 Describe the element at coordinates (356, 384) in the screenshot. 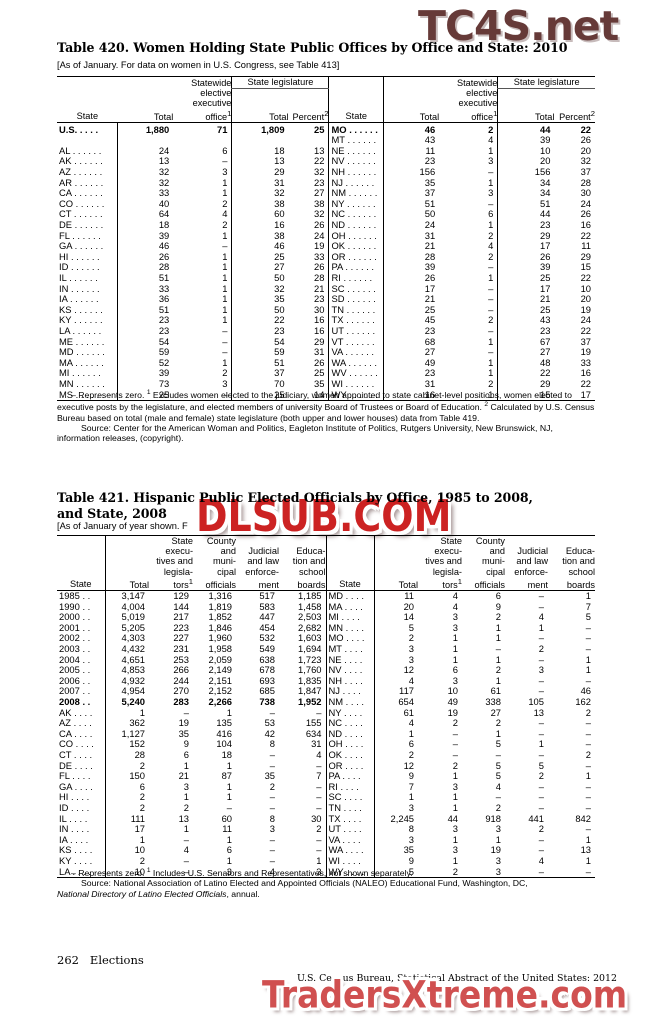

I see `row-state-right: WI . . . . . .` at that location.